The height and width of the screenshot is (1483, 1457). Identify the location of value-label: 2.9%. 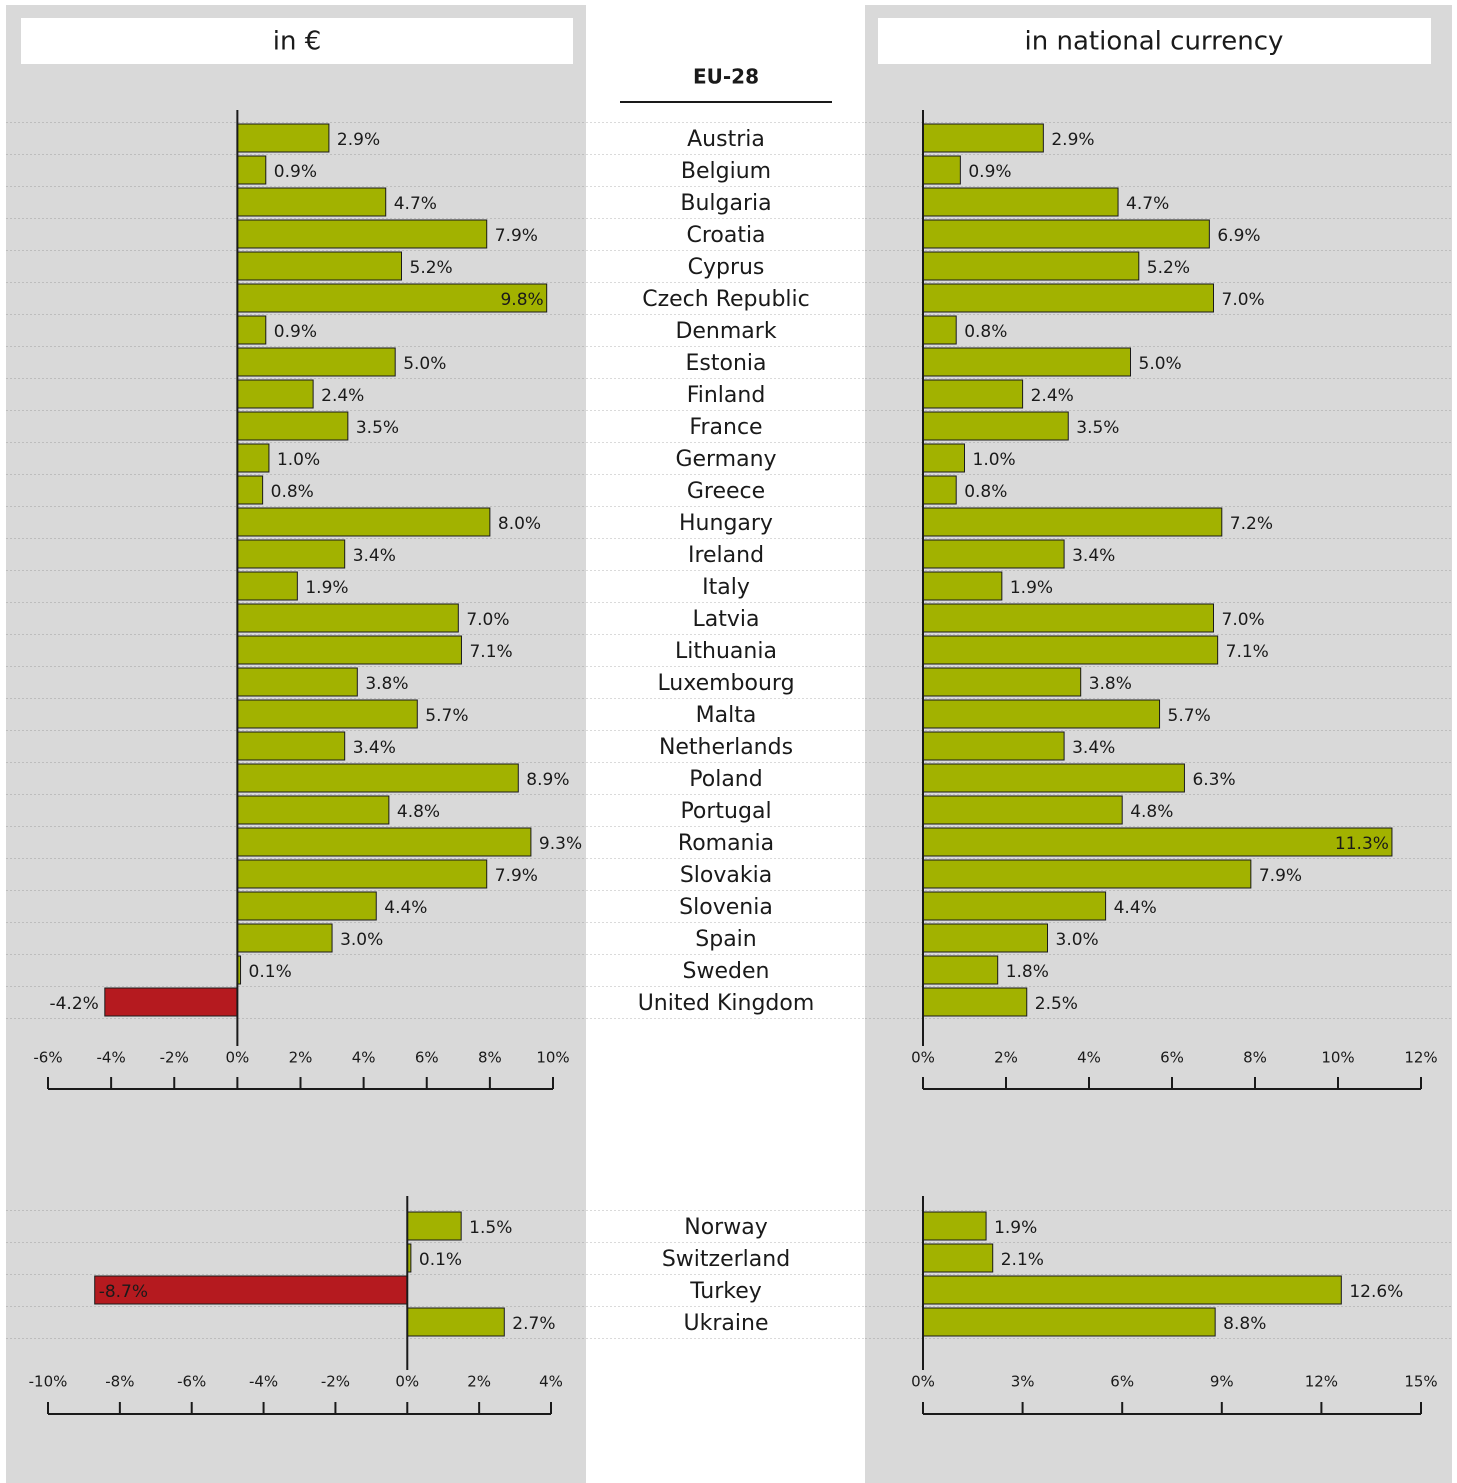
(358, 140).